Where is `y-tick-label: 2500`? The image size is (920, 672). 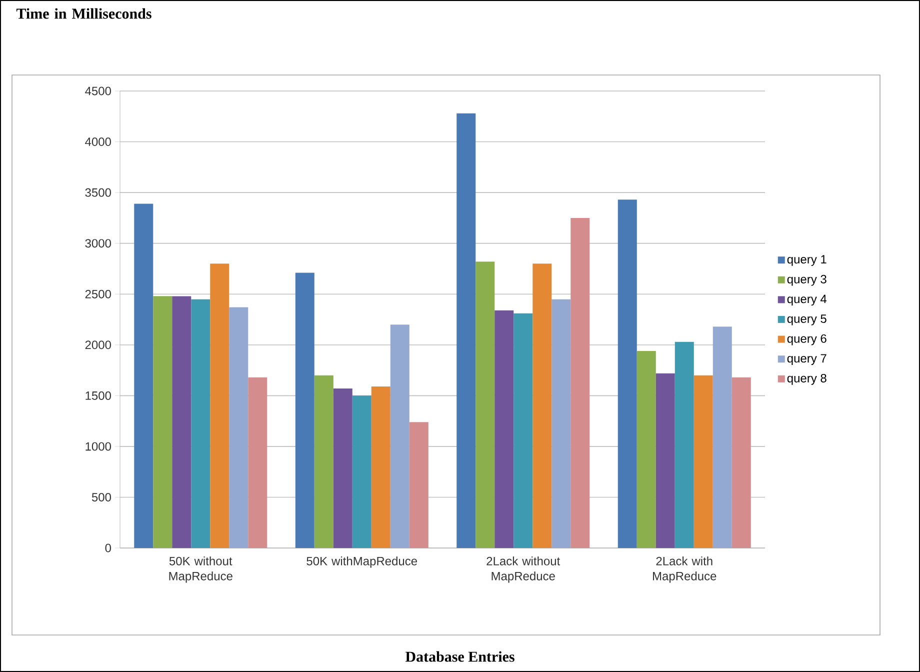
y-tick-label: 2500 is located at coordinates (98, 294).